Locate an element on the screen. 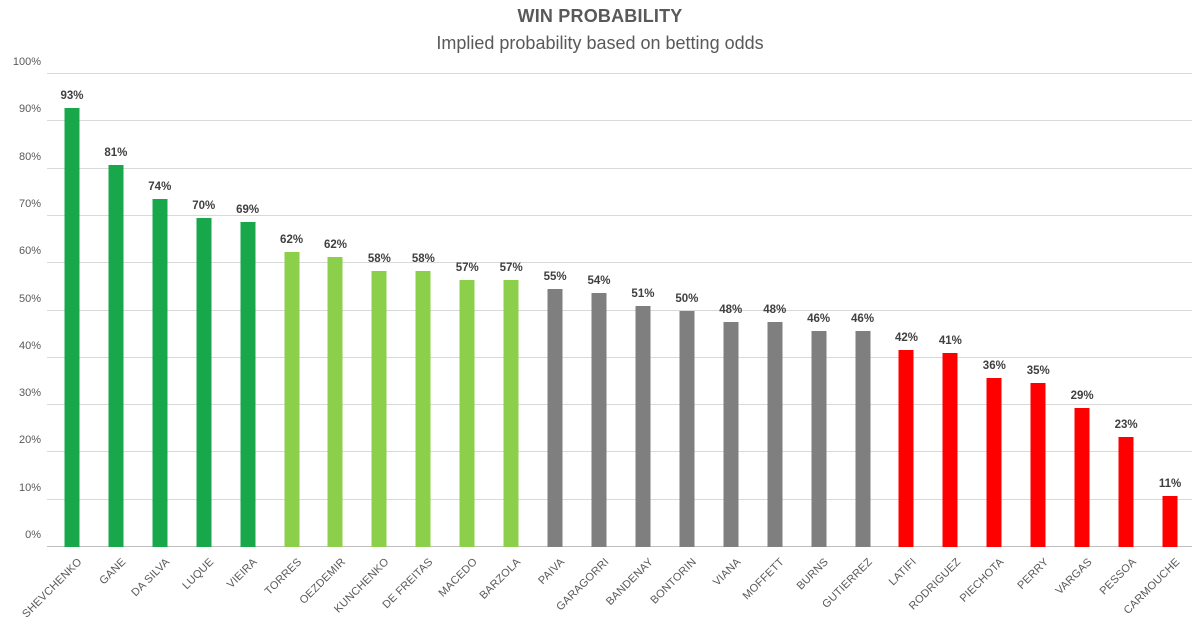  bar-value-label: 93% is located at coordinates (72, 95).